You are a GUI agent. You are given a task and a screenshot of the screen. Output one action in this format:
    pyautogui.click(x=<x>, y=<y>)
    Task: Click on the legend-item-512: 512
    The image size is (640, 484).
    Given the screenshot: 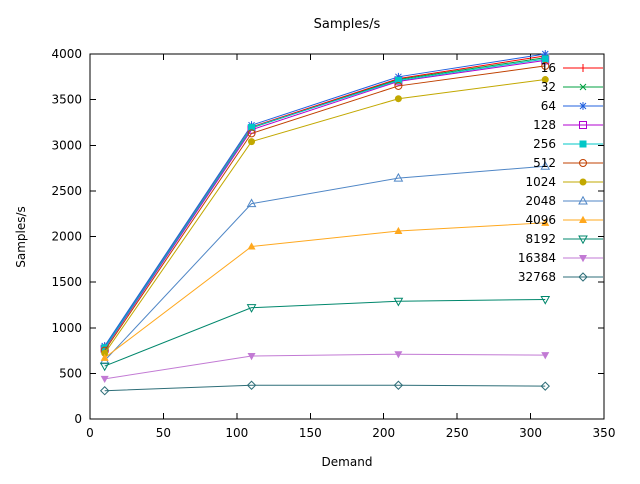 What is the action you would take?
    pyautogui.click(x=568, y=163)
    